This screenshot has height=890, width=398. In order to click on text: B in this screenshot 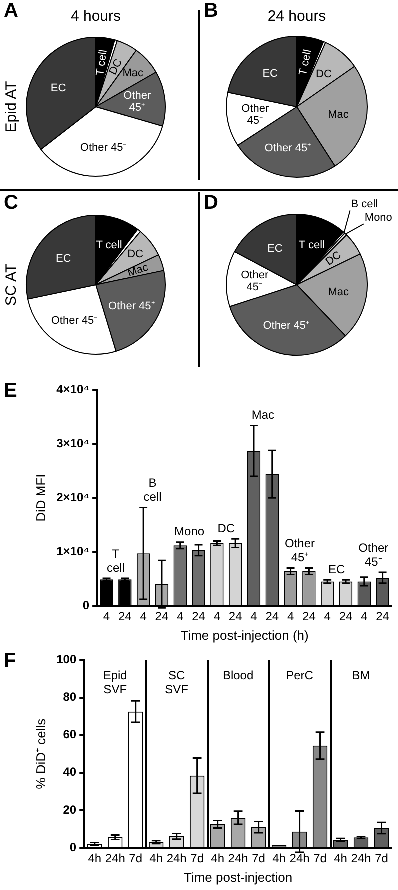, I will do `click(211, 11)`.